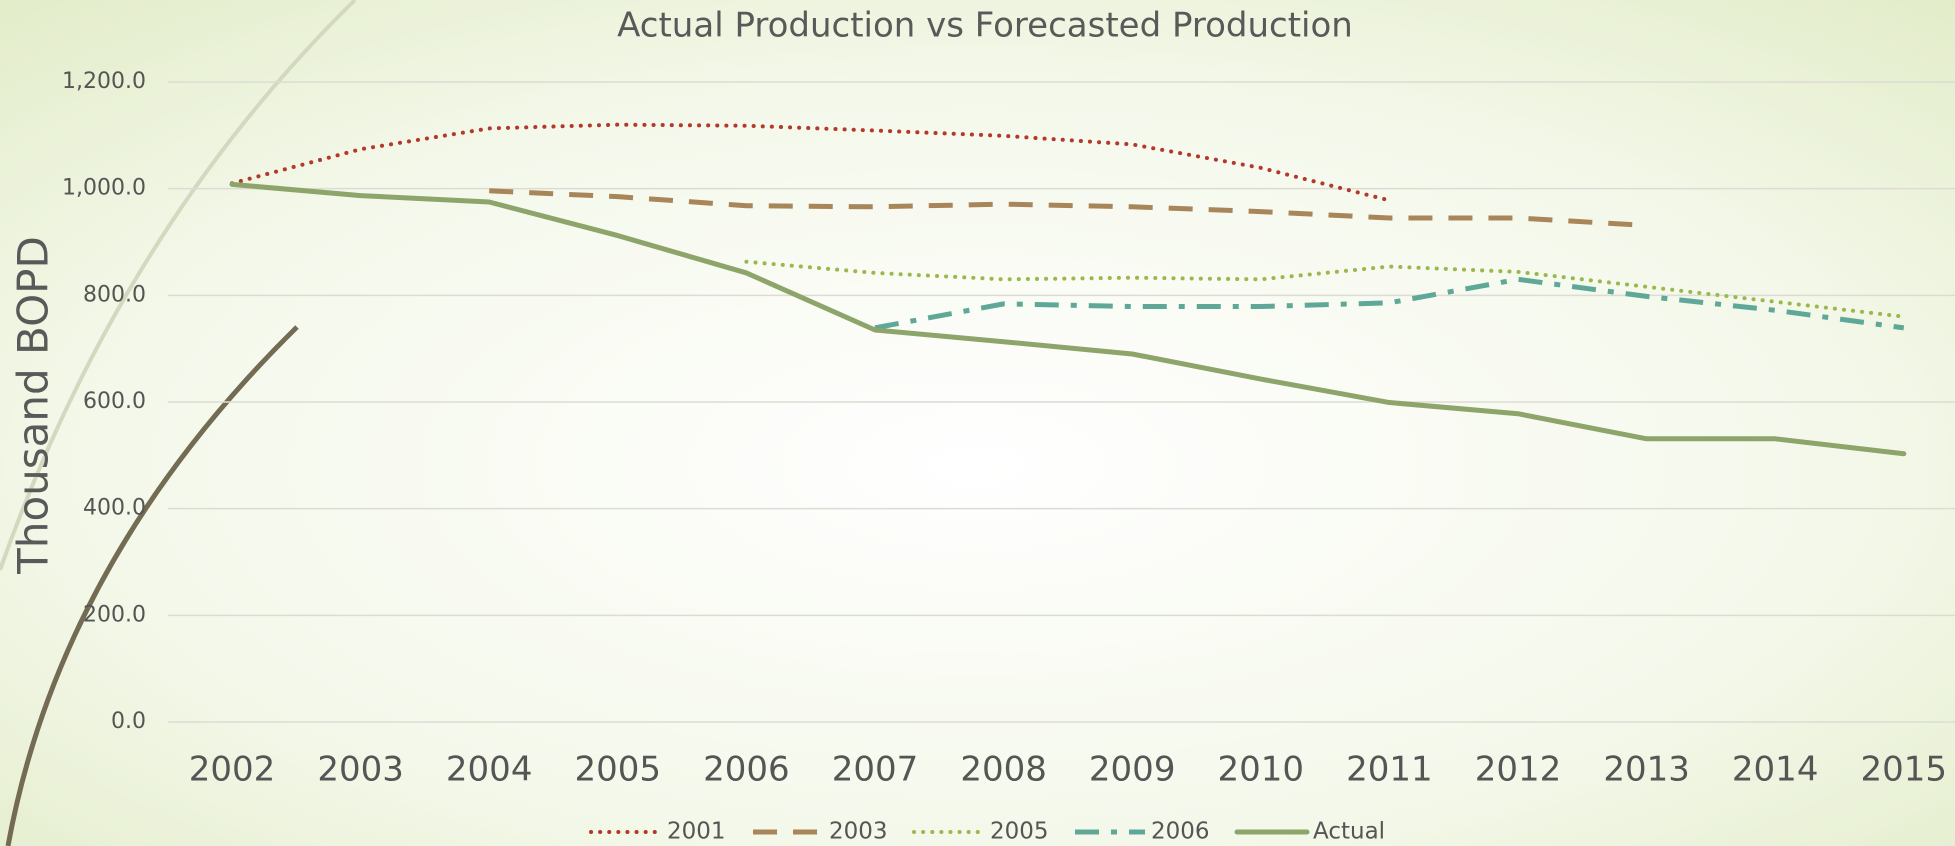 This screenshot has width=1955, height=846. What do you see at coordinates (114, 508) in the screenshot?
I see `y-tick-label: 400.0` at bounding box center [114, 508].